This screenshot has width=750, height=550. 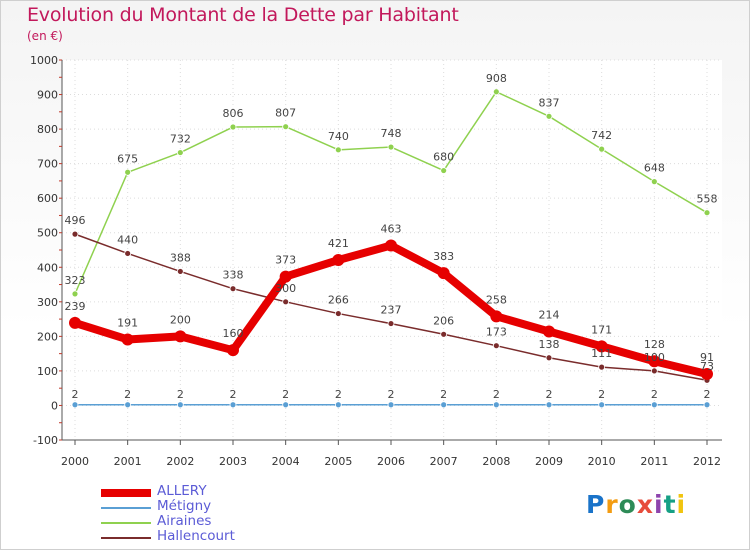 I want to click on x-tick-label: 2000, so click(x=75, y=461).